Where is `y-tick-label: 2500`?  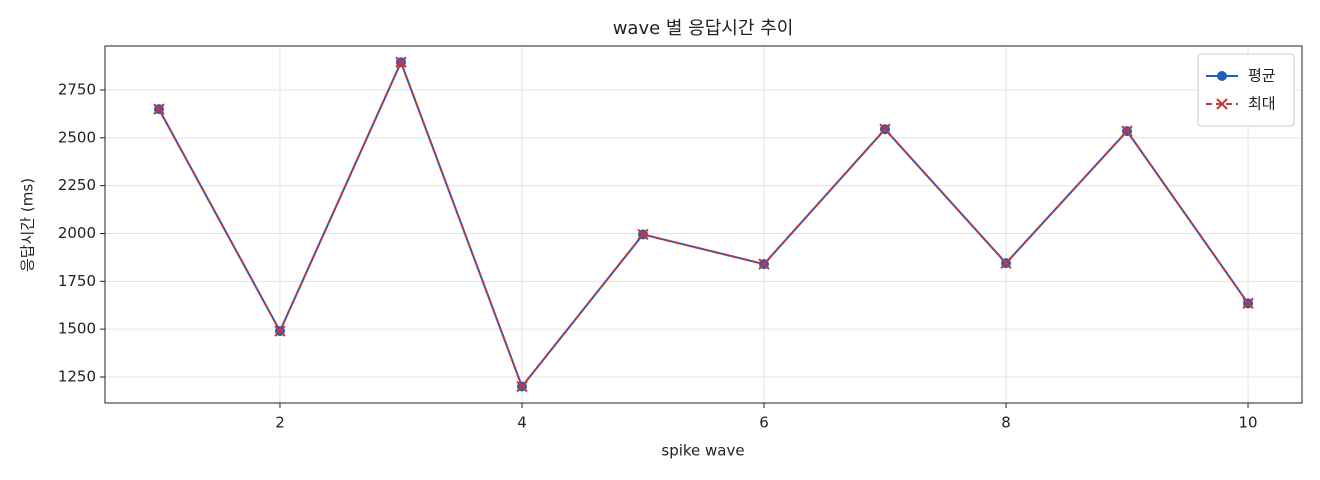 y-tick-label: 2500 is located at coordinates (77, 137).